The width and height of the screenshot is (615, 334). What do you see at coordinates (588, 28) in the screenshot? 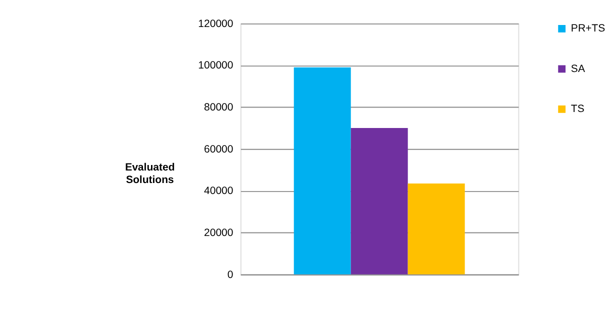
I see `legend-label: PR+TS` at bounding box center [588, 28].